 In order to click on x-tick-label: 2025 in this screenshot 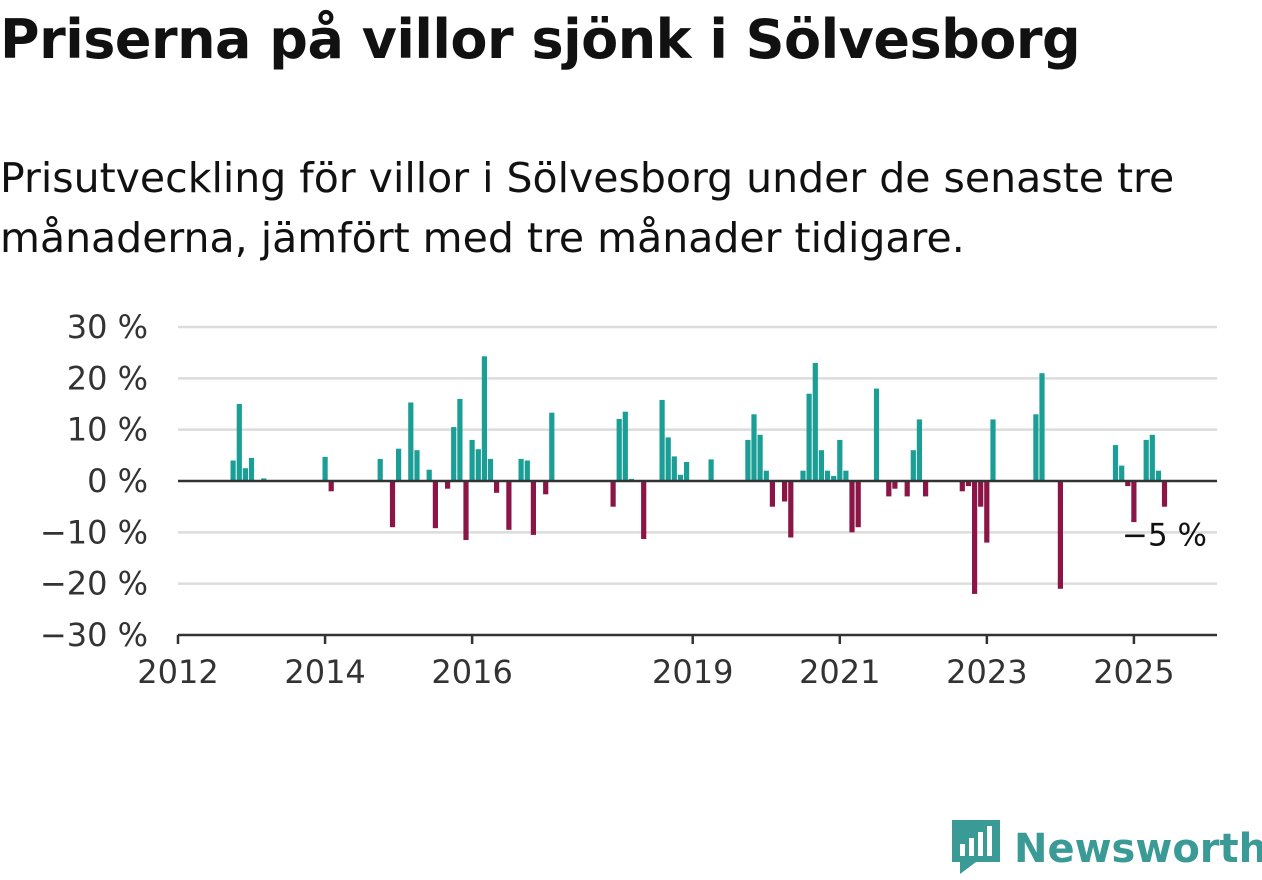, I will do `click(1133, 672)`.